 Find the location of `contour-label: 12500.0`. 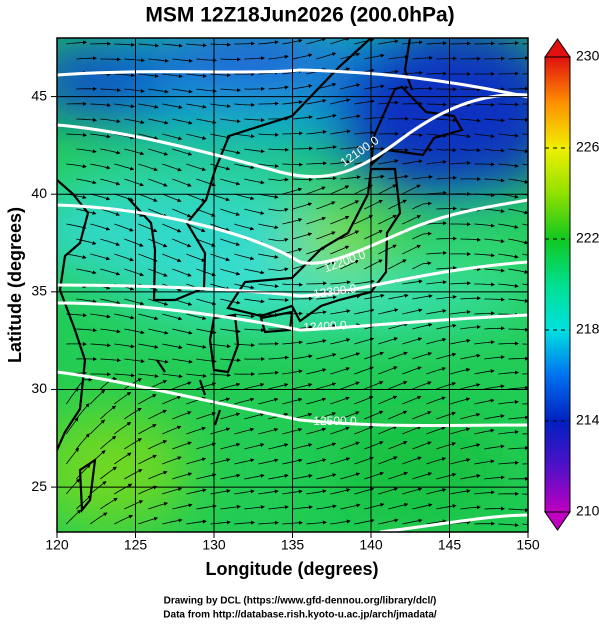

contour-label: 12500.0 is located at coordinates (335, 421).